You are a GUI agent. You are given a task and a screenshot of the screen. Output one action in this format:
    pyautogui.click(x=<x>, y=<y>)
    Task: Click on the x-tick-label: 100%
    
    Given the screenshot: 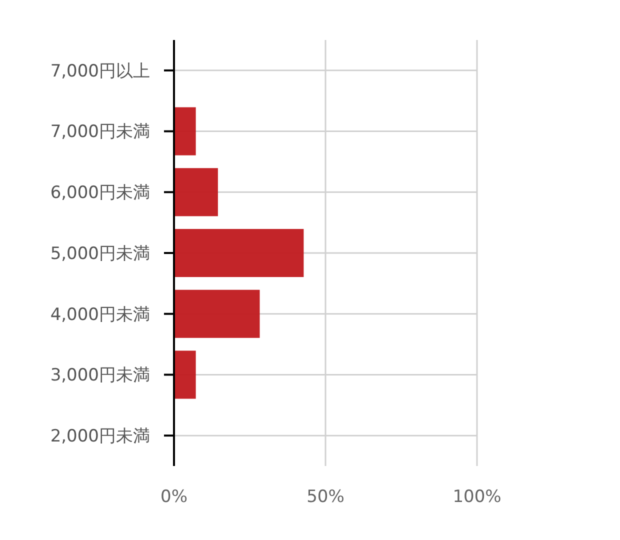 What is the action you would take?
    pyautogui.click(x=477, y=497)
    